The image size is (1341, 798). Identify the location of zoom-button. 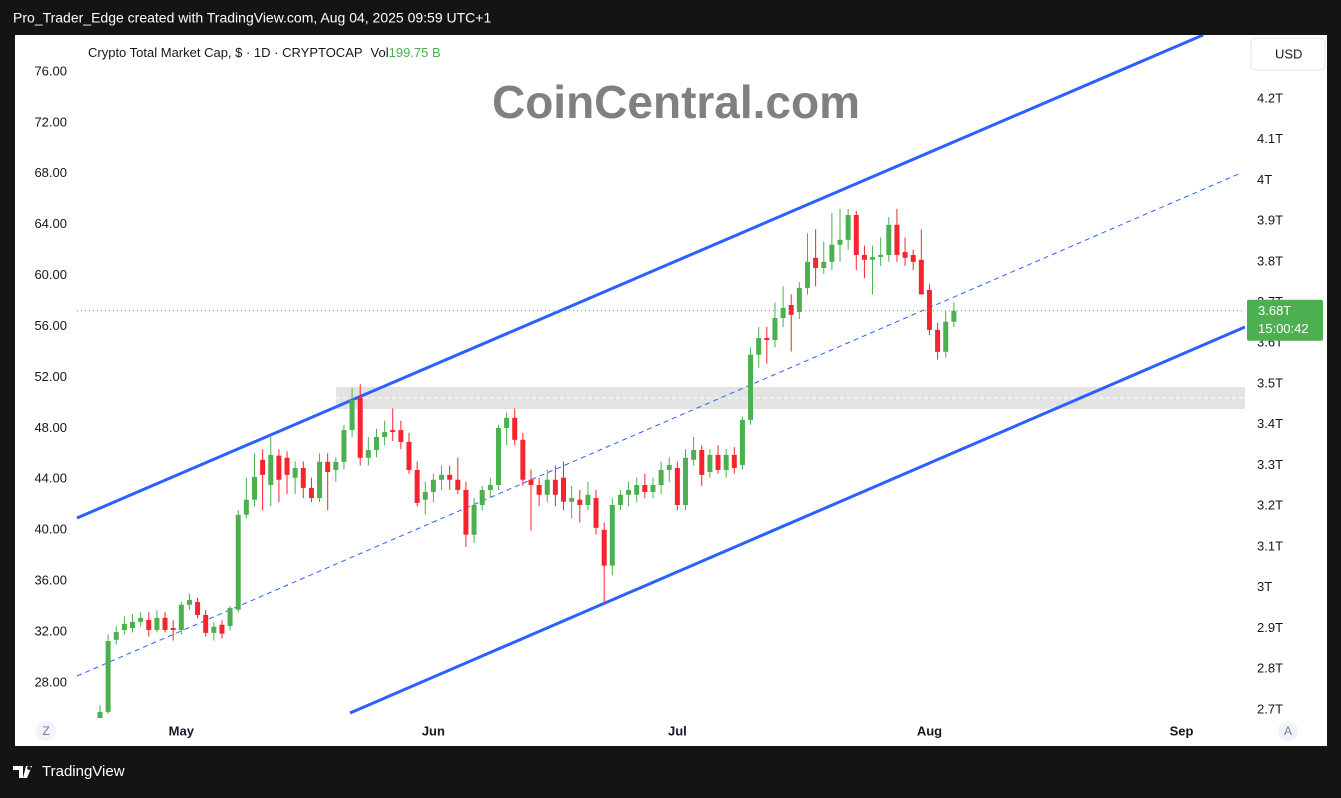
(46, 731).